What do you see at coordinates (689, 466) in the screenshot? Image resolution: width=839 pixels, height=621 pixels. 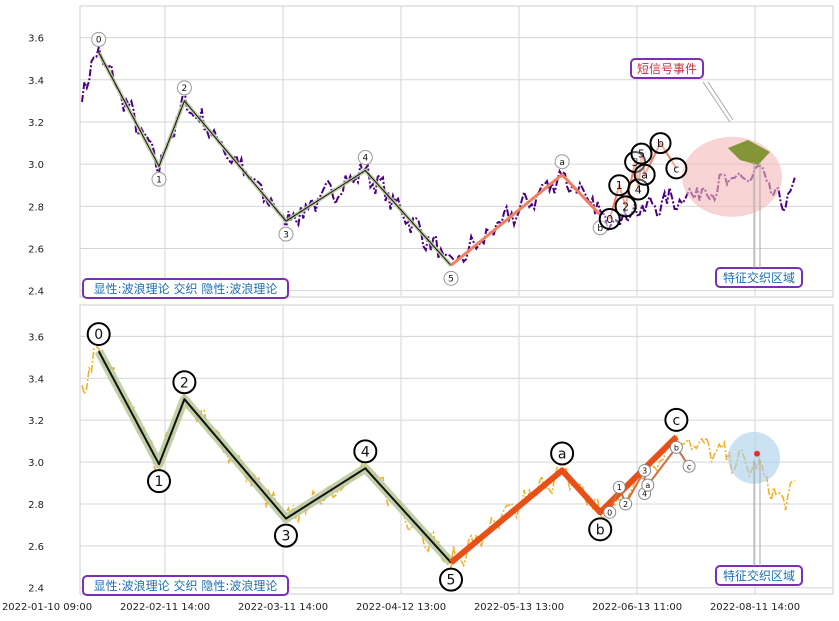 I see `small-wave-label: c` at bounding box center [689, 466].